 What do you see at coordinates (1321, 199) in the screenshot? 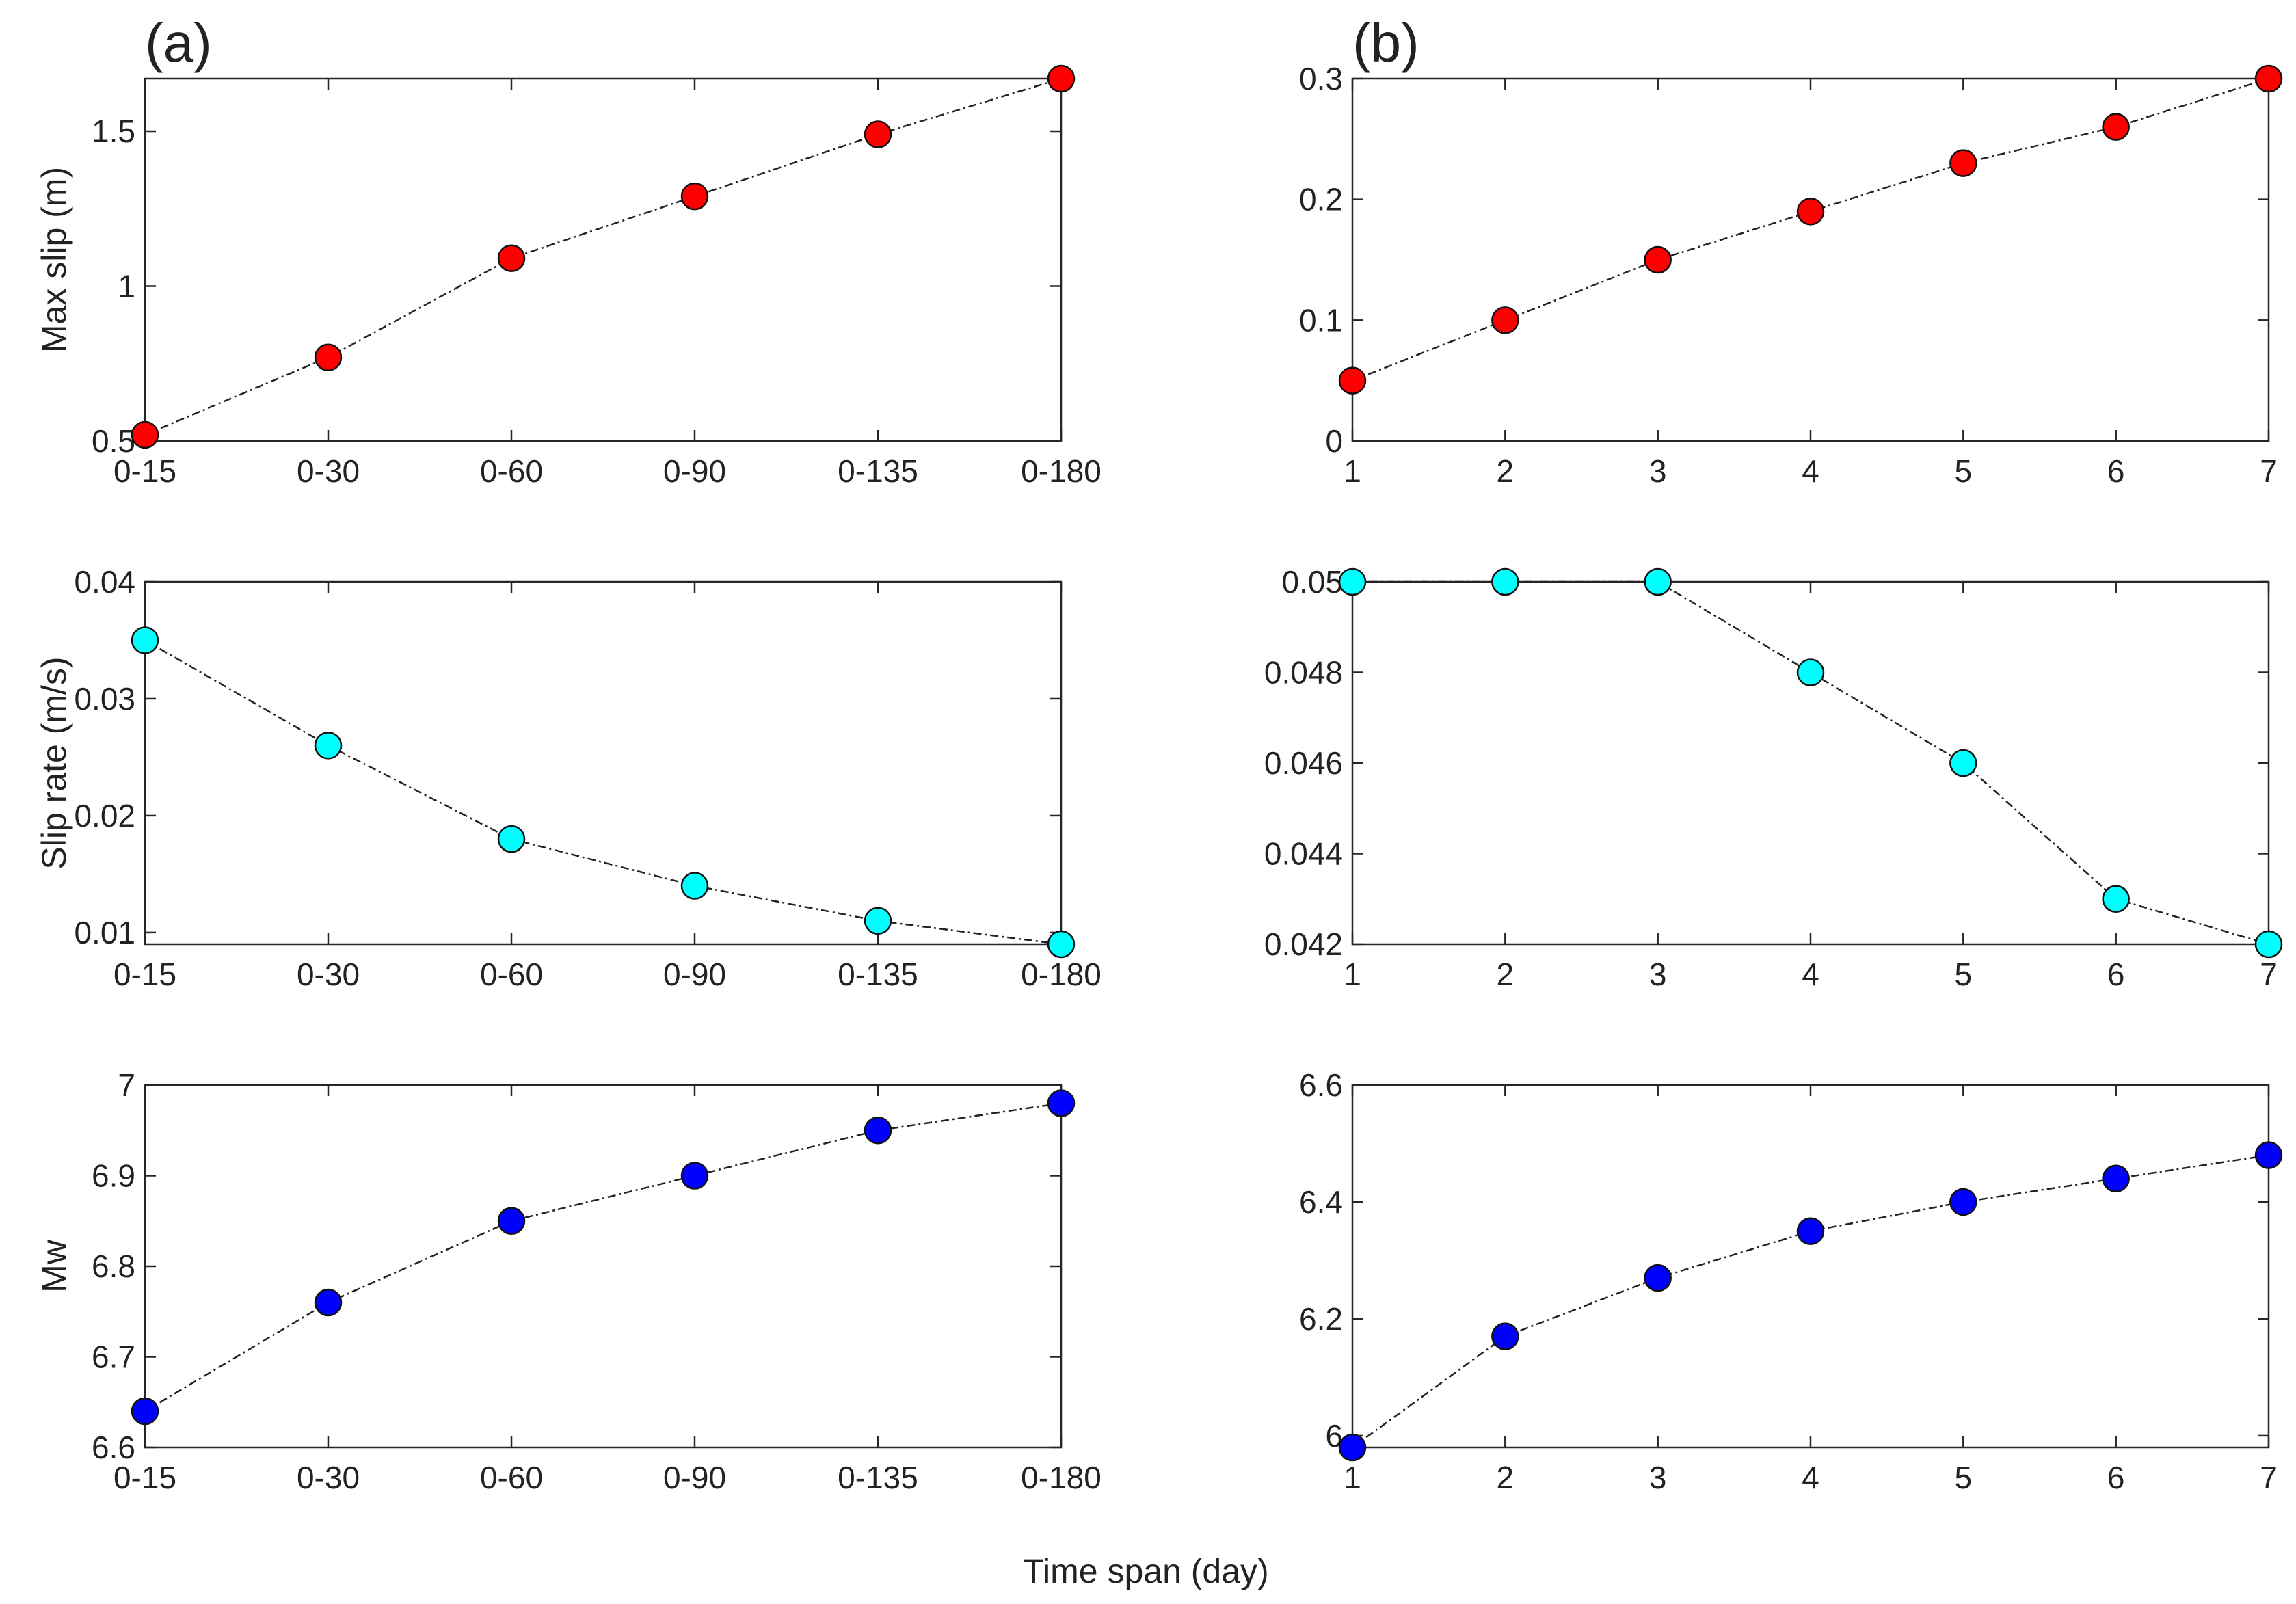
I see `y-tick-label: 0.2` at bounding box center [1321, 199].